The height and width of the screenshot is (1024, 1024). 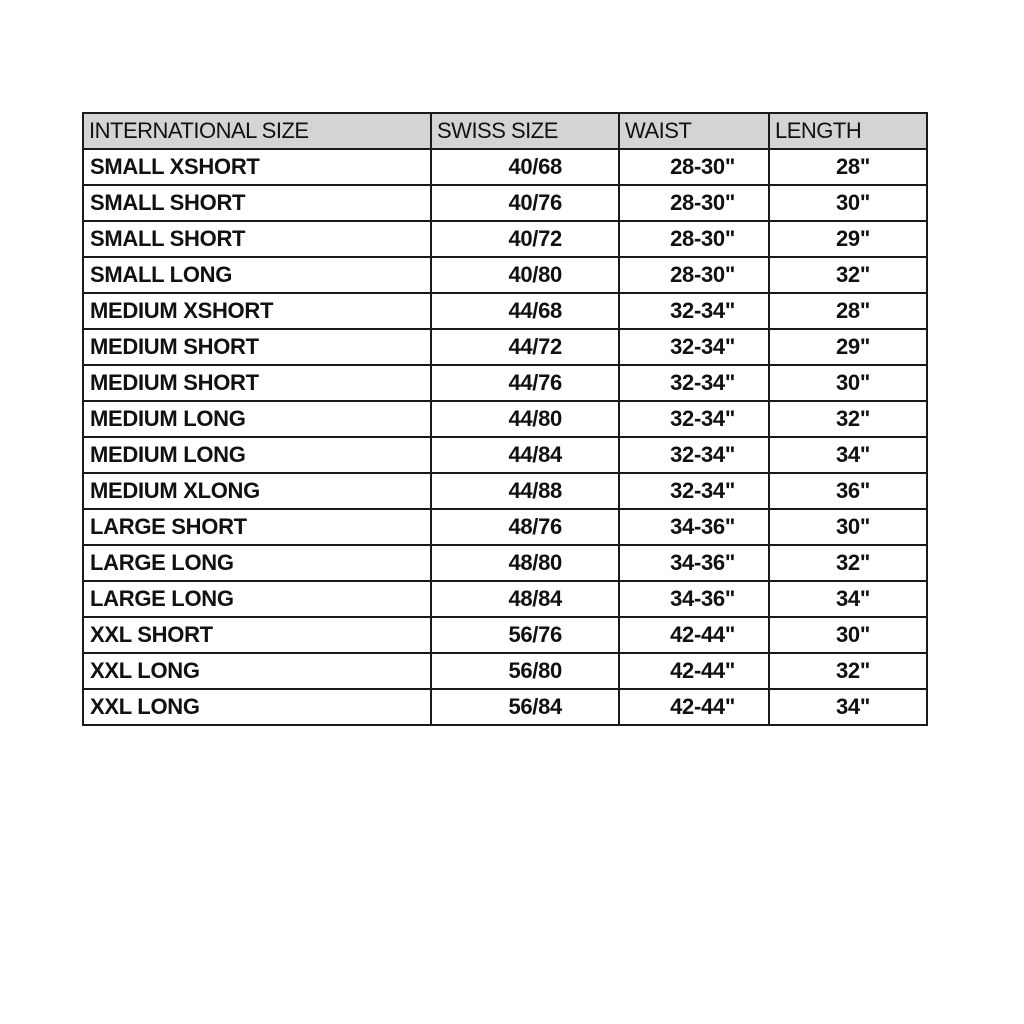 I want to click on table-row: SMALL SHORT 40/72 28-30" 29", so click(x=505, y=239).